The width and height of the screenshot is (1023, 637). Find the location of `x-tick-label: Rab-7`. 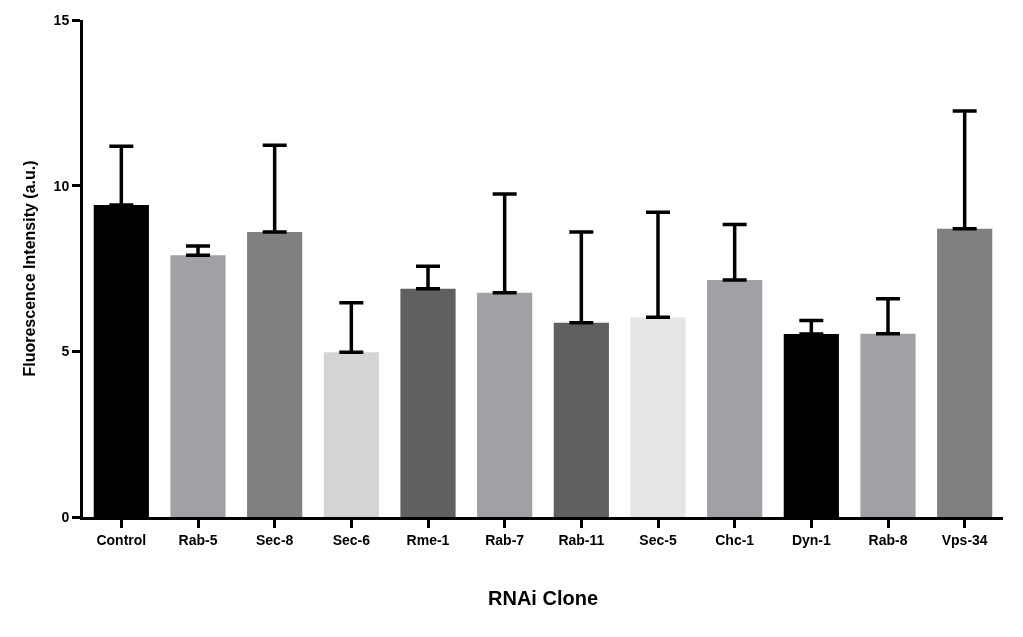

x-tick-label: Rab-7 is located at coordinates (505, 539).